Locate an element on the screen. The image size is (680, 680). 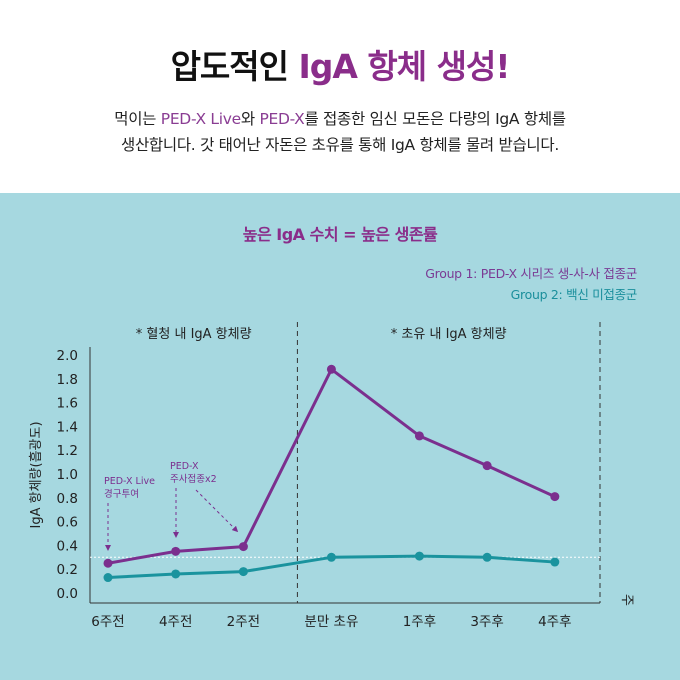
title-main: 압도적인 is located at coordinates (234, 66).